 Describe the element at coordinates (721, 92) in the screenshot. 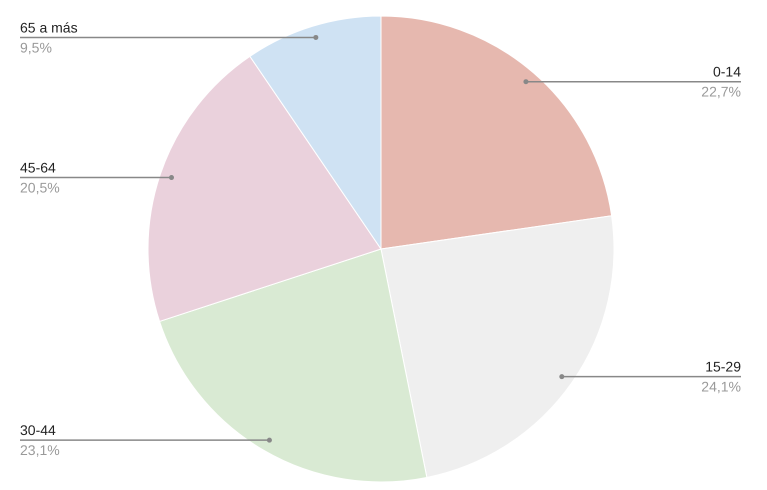

I see `data-label: 22,7%` at that location.